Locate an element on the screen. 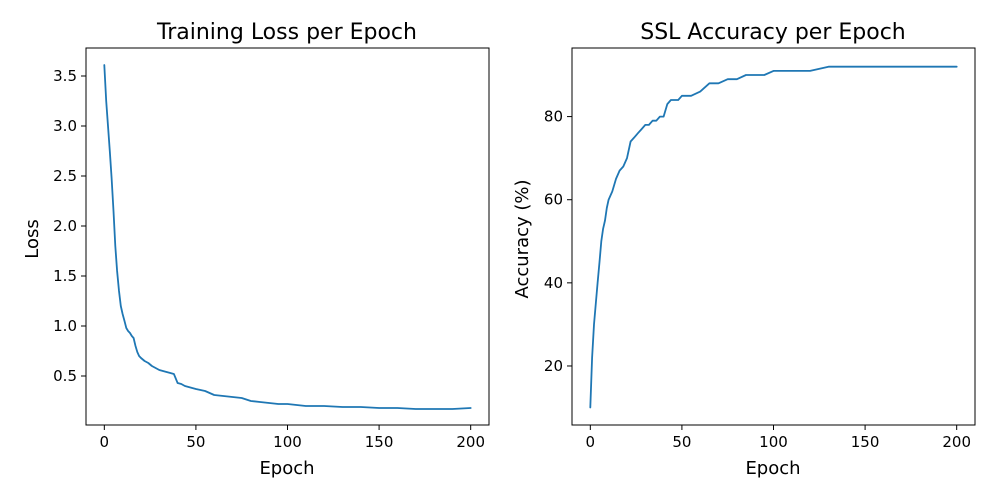 The image size is (1000, 500). accuracy-chart-ytick-label: 40 is located at coordinates (553, 283).